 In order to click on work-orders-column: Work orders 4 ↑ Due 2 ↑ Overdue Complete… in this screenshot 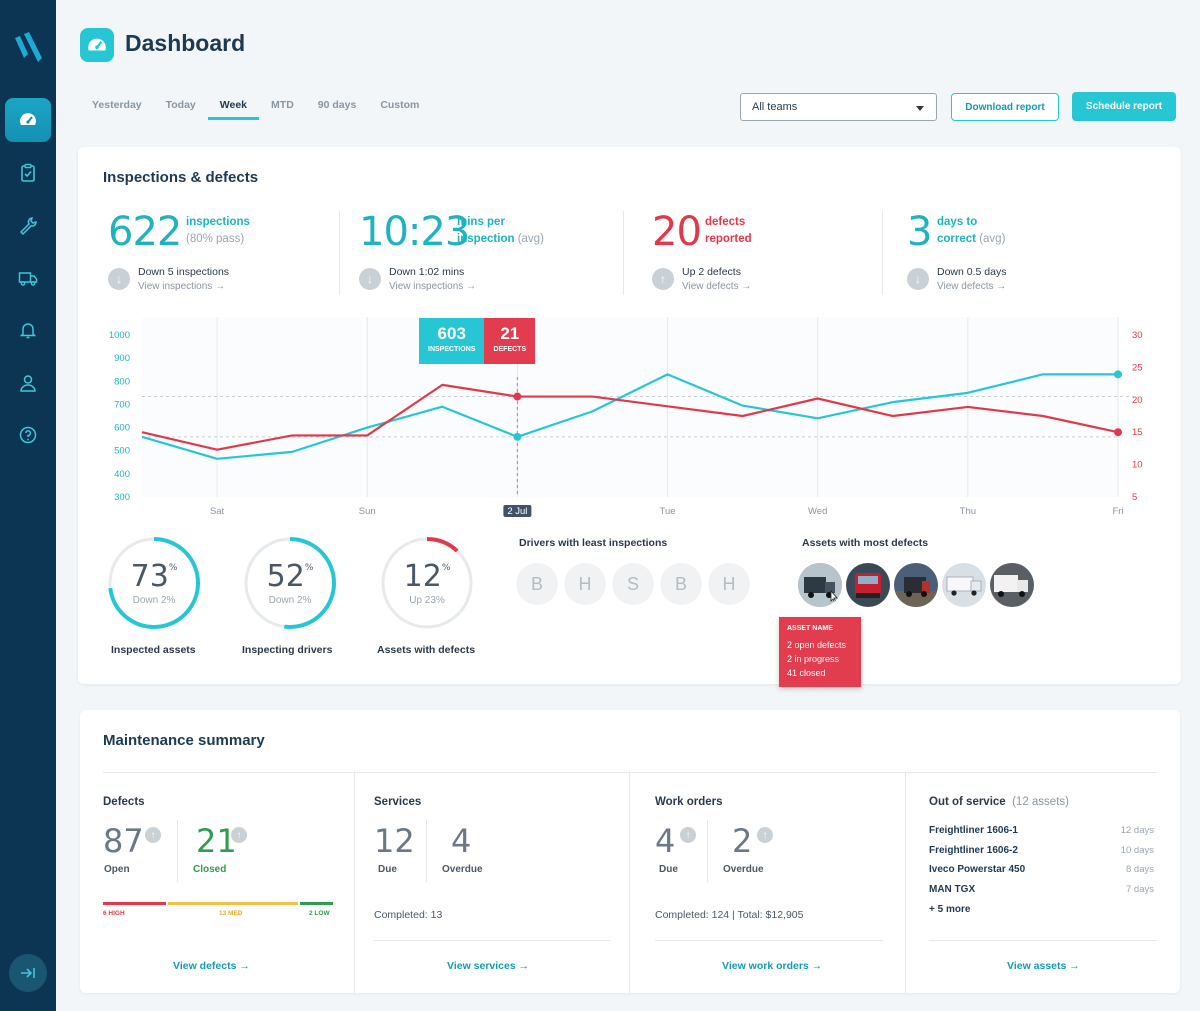, I will do `click(770, 882)`.